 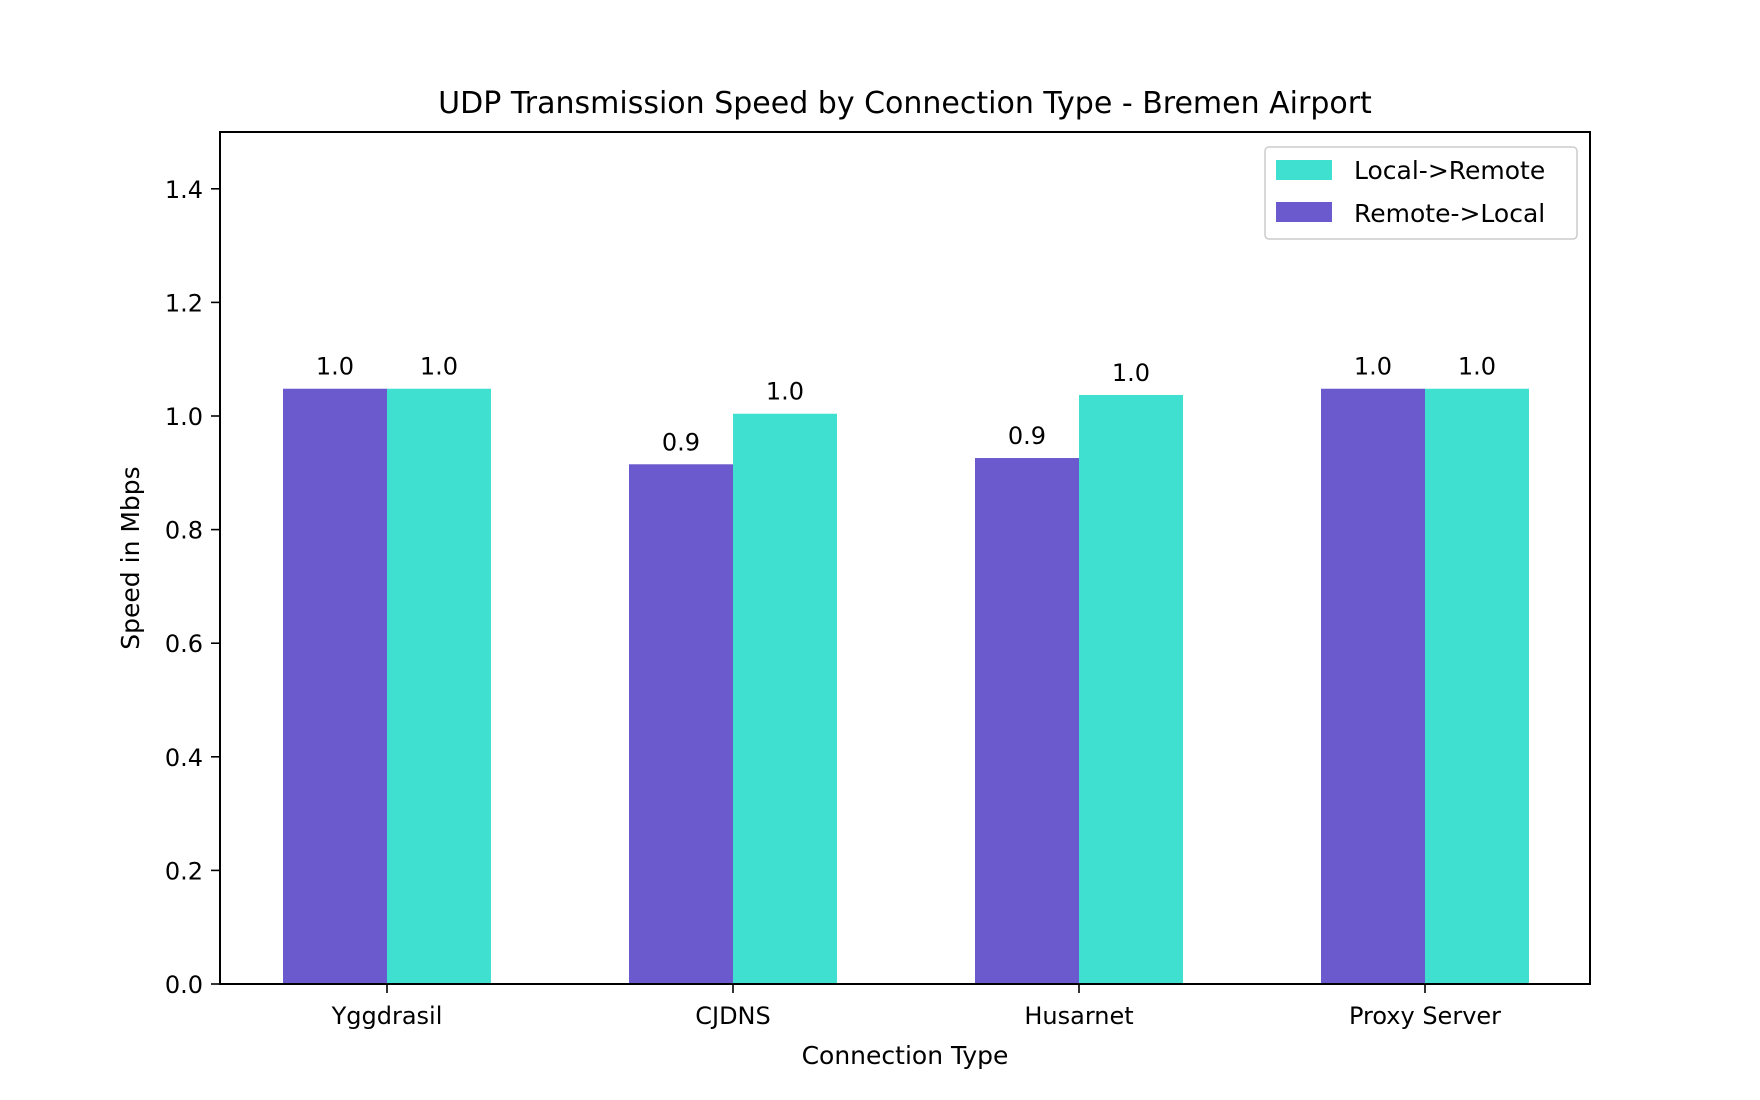 What do you see at coordinates (439, 686) in the screenshot?
I see `bar-local-remote-yggdrasil` at bounding box center [439, 686].